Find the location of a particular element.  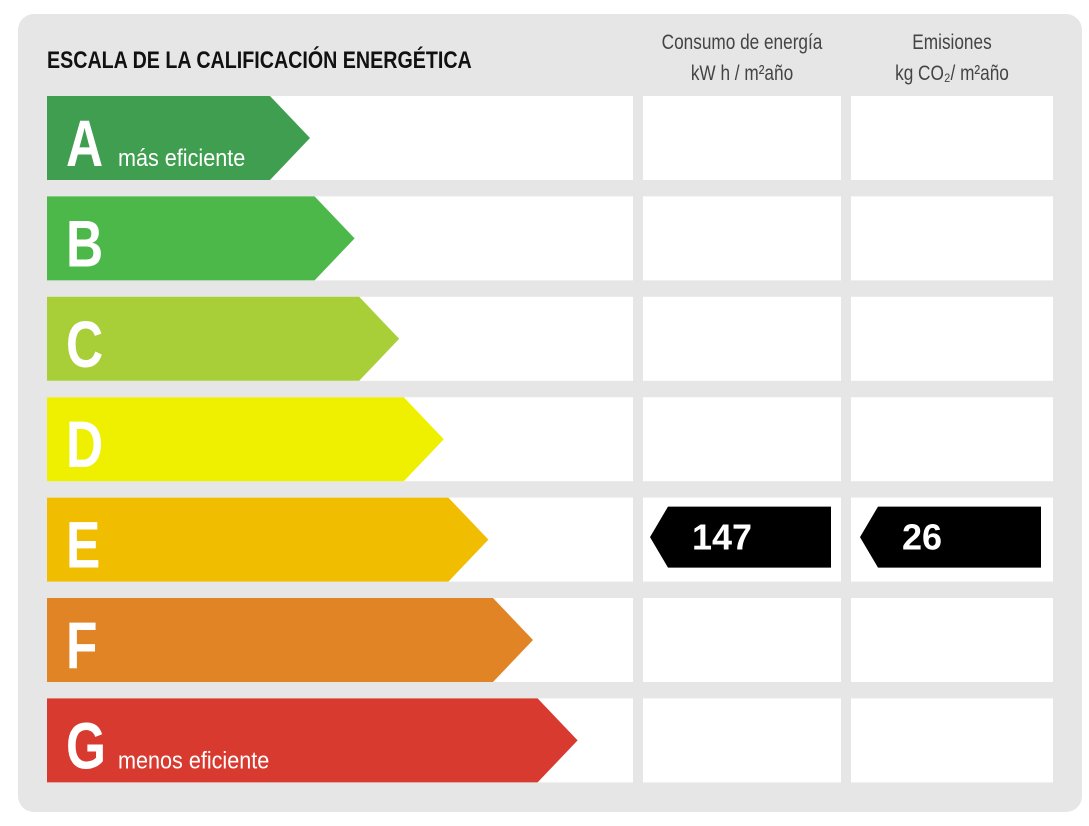

rating-letter: D is located at coordinates (84, 444).